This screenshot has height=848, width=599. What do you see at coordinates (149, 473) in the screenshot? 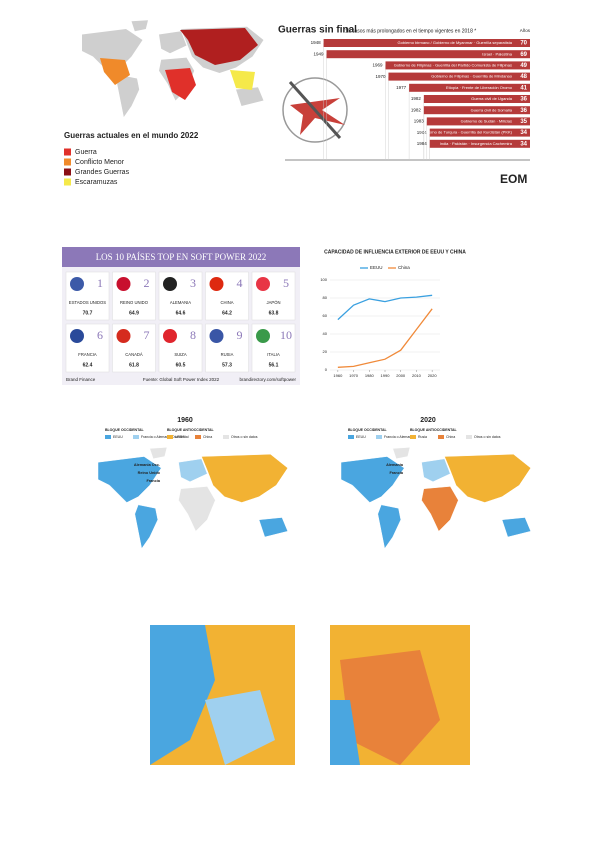
I see `place-label: Reino Unido` at bounding box center [149, 473].